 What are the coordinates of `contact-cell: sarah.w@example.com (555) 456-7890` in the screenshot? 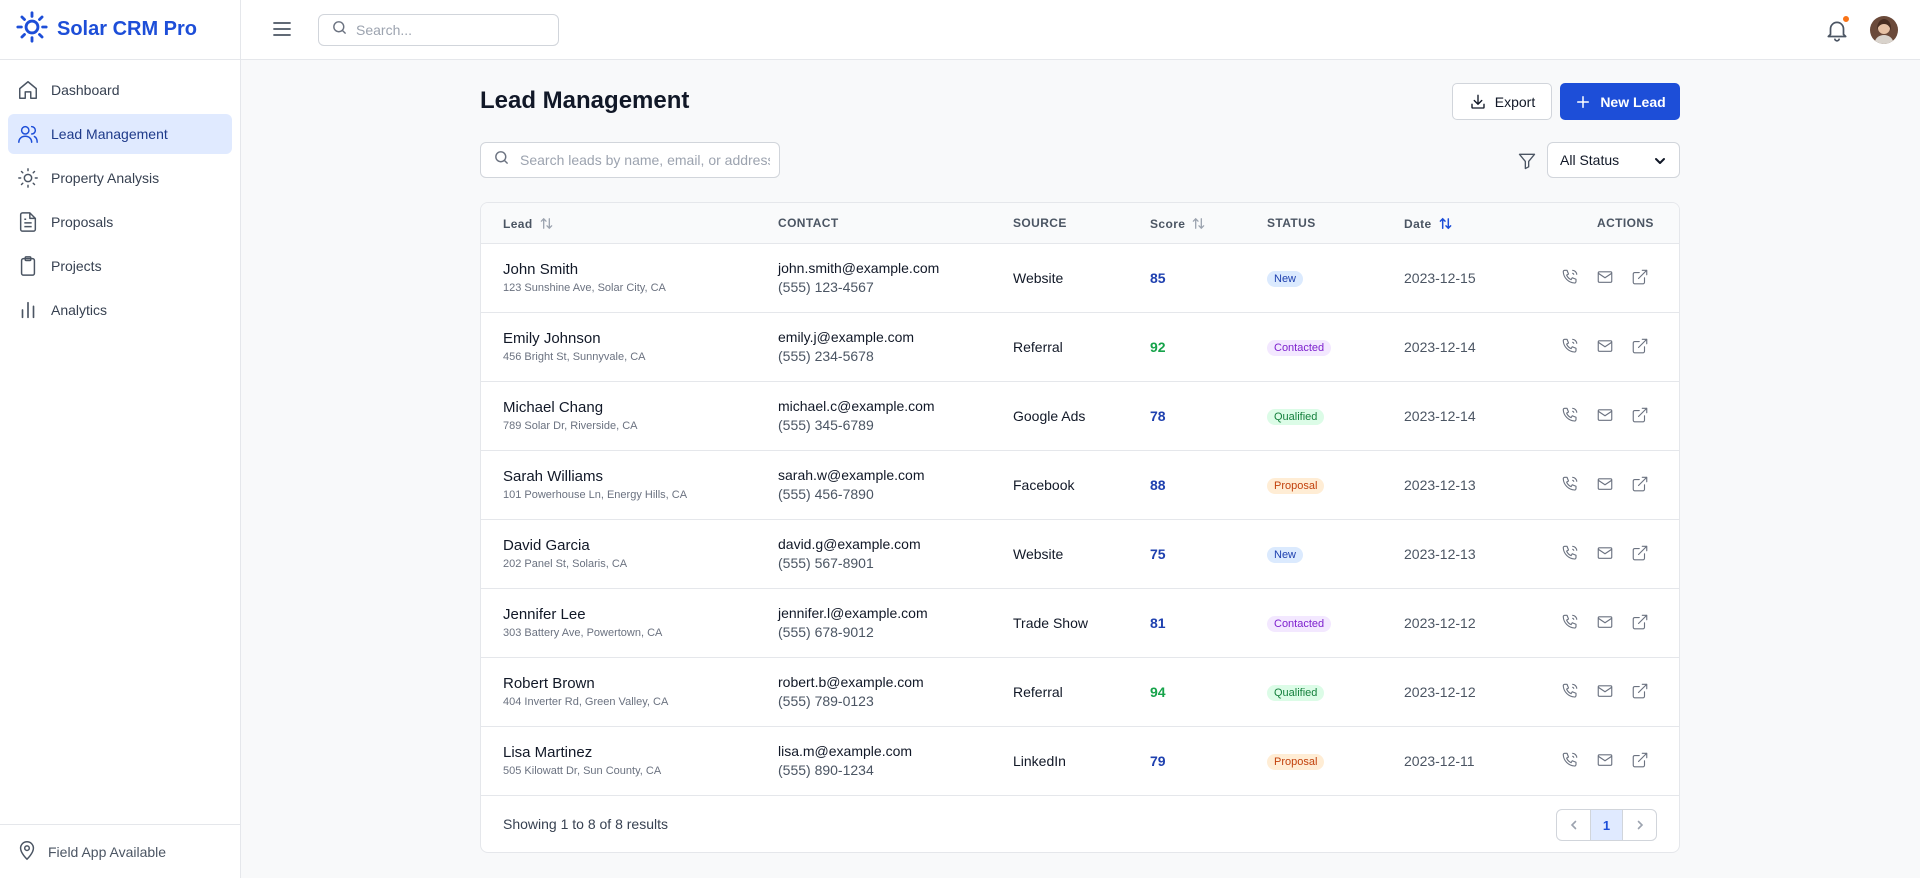 It's located at (851, 484).